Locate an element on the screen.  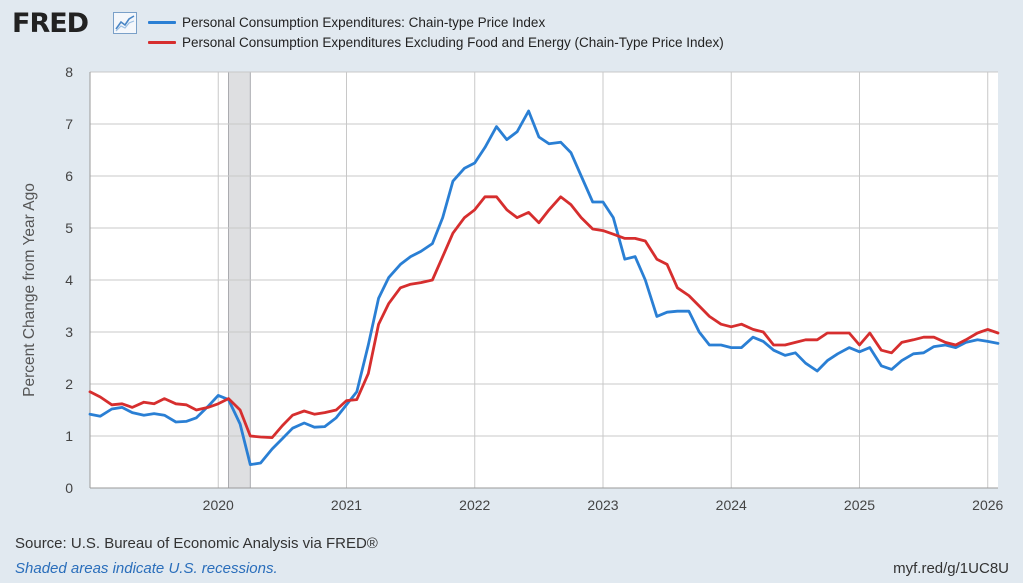
legend-swatch-pce is located at coordinates (162, 22).